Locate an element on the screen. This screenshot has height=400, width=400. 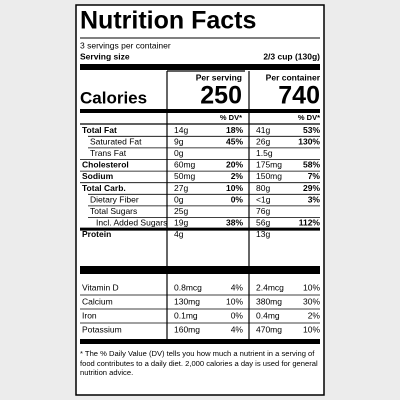
daily-value: 3% is located at coordinates (314, 199).